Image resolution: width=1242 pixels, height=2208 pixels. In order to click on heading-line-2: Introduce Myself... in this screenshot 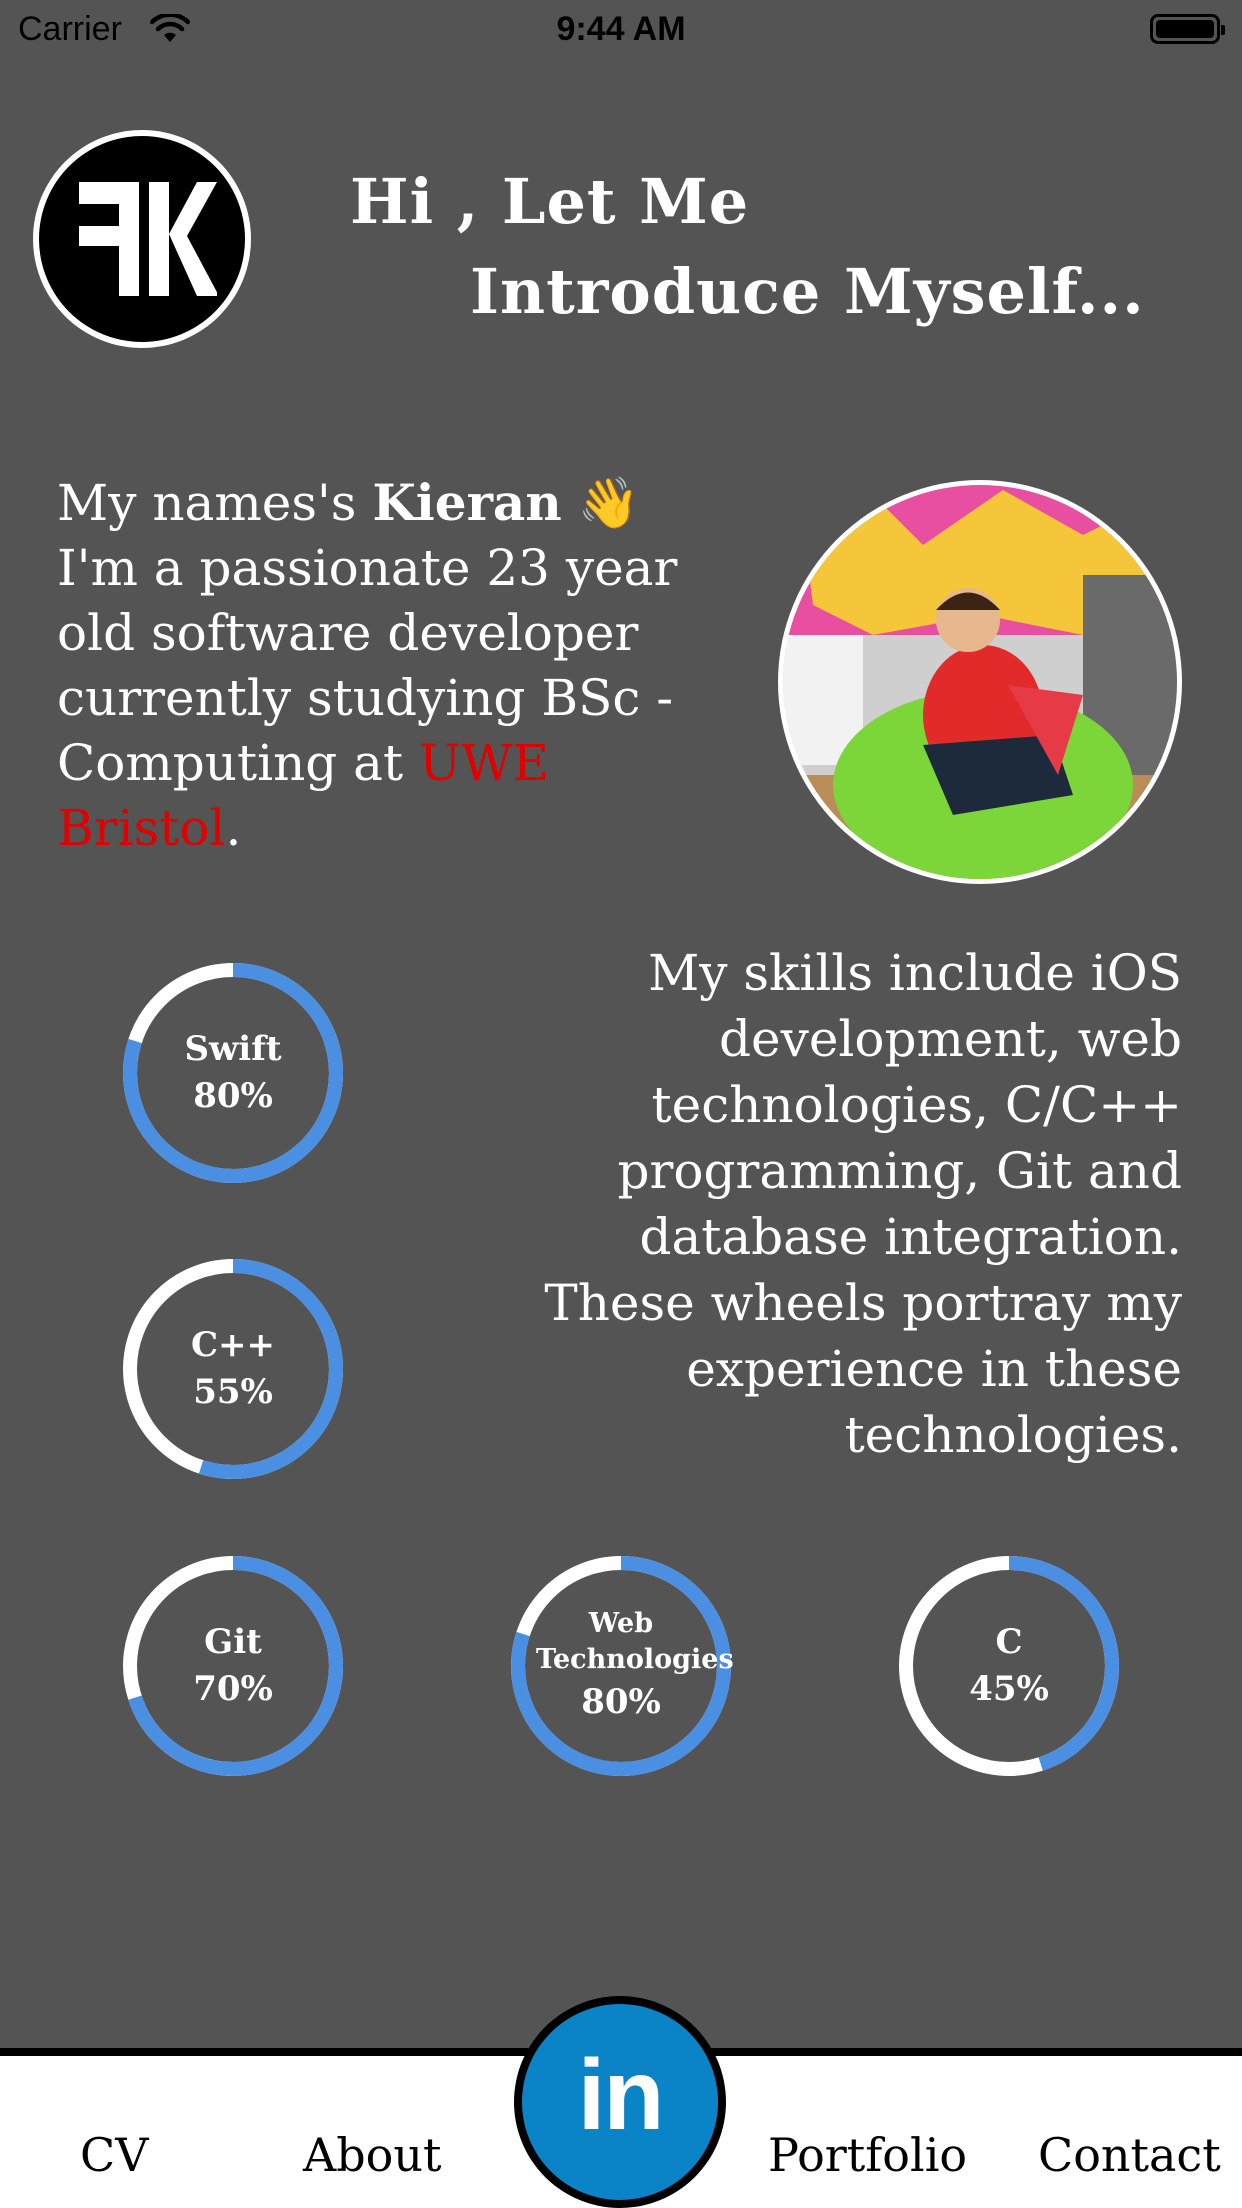, I will do `click(807, 291)`.